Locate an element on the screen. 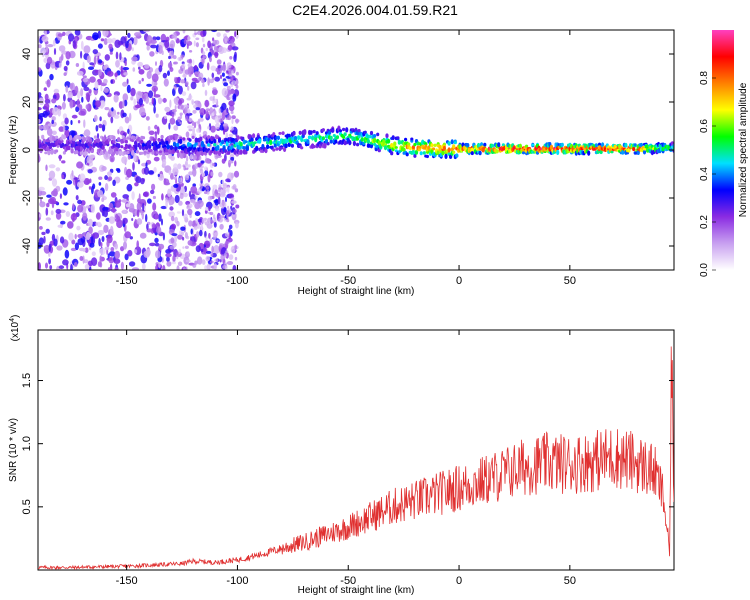 The width and height of the screenshot is (750, 600). snr-x-tick-label: -150 is located at coordinates (127, 581).